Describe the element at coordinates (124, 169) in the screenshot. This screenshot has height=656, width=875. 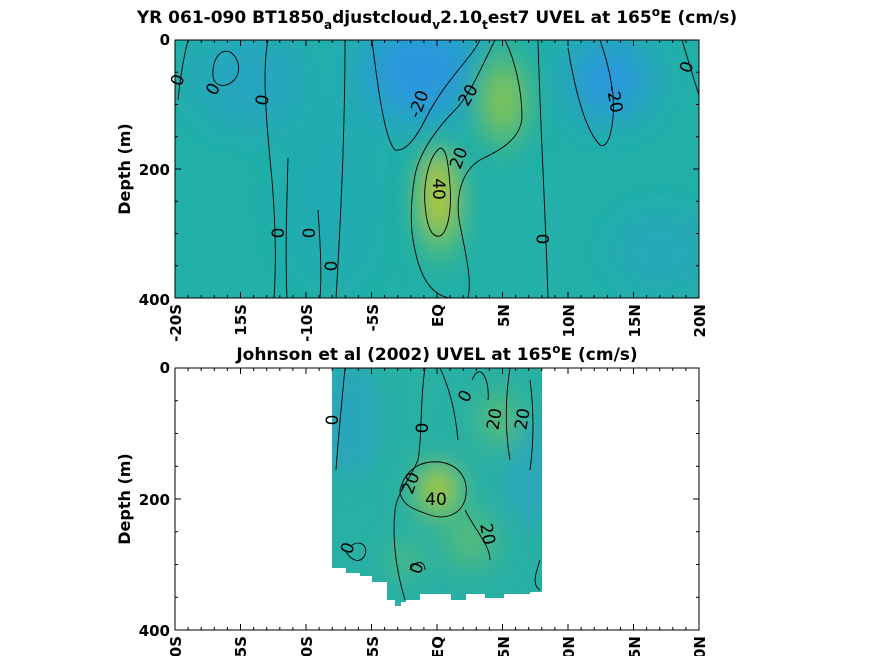
I see `top-ylabel: Depth (m)` at that location.